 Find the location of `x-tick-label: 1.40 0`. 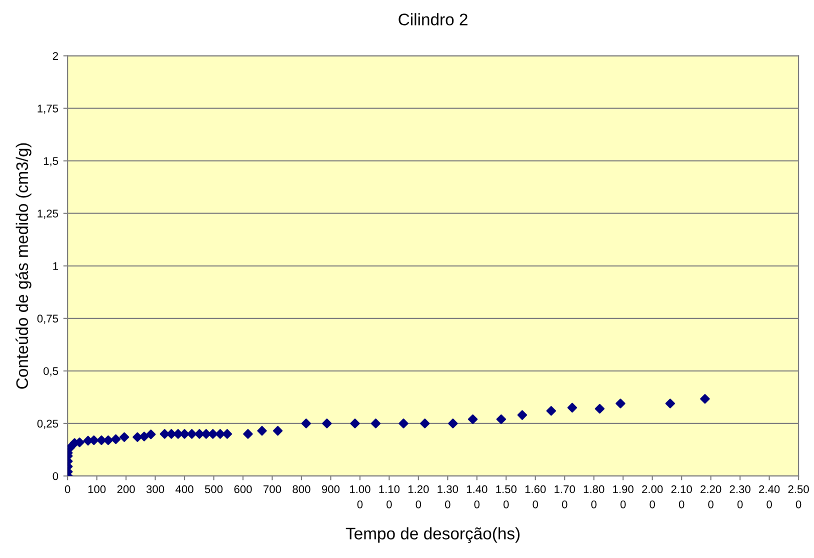

x-tick-label: 1.40 0 is located at coordinates (477, 496).